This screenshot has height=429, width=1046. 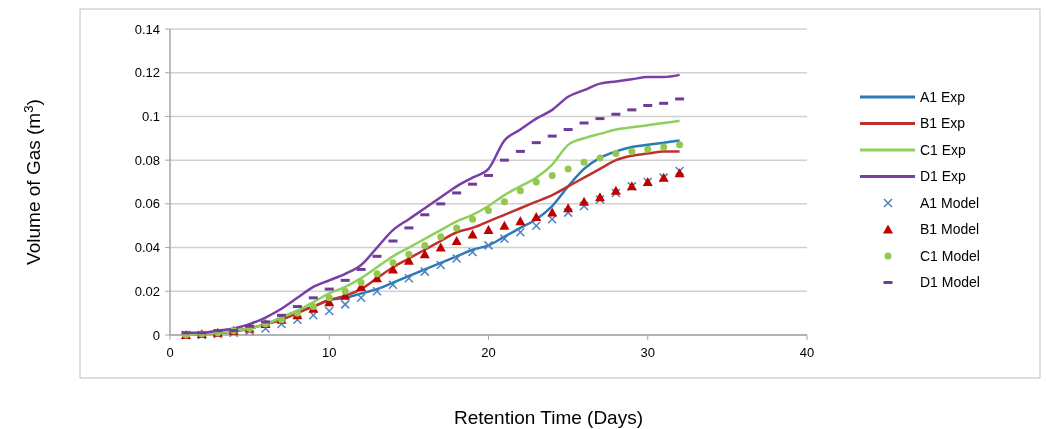 I want to click on y-tick-label: 0, so click(x=156, y=335).